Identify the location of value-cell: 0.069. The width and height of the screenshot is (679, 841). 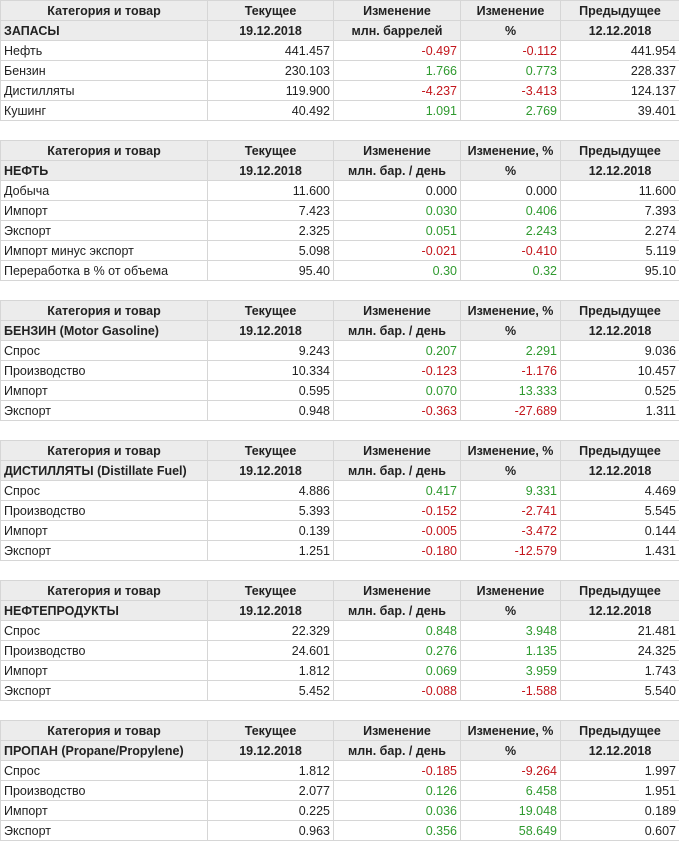
(397, 671).